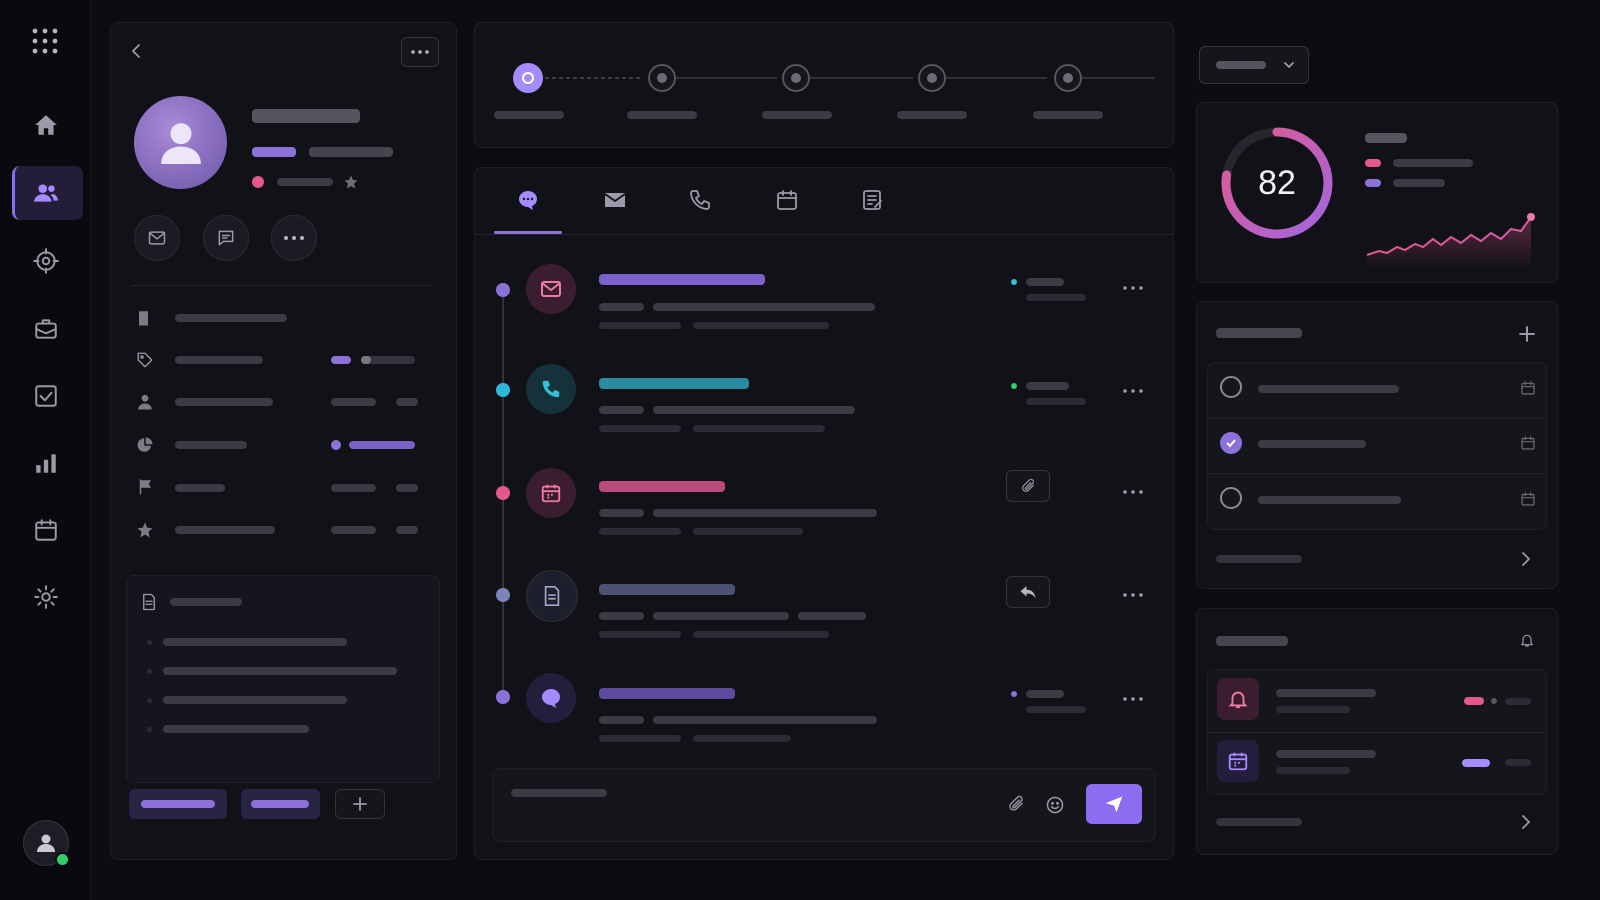  I want to click on emoji-icon, so click(1055, 805).